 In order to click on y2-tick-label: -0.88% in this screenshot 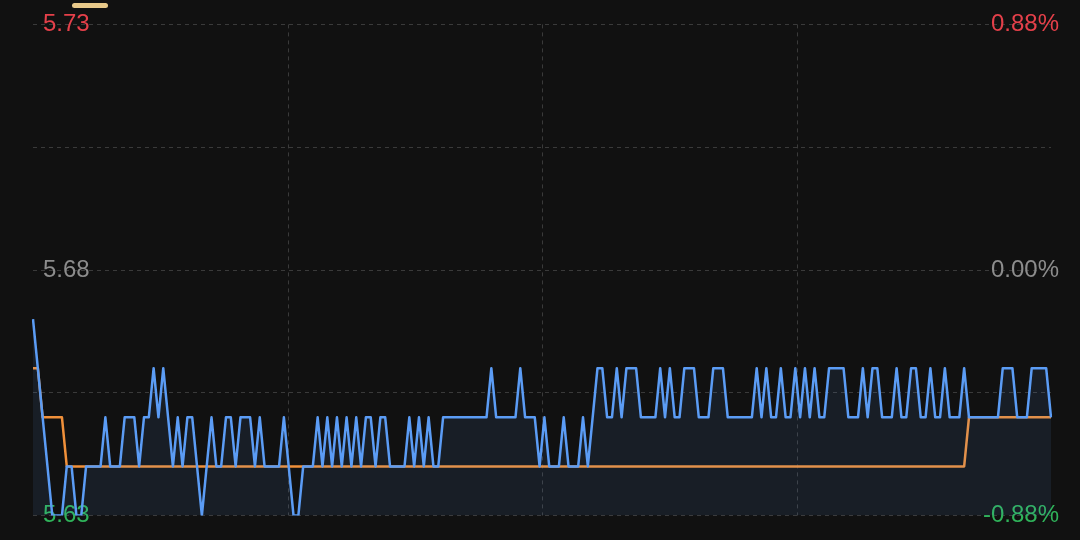, I will do `click(1020, 514)`.